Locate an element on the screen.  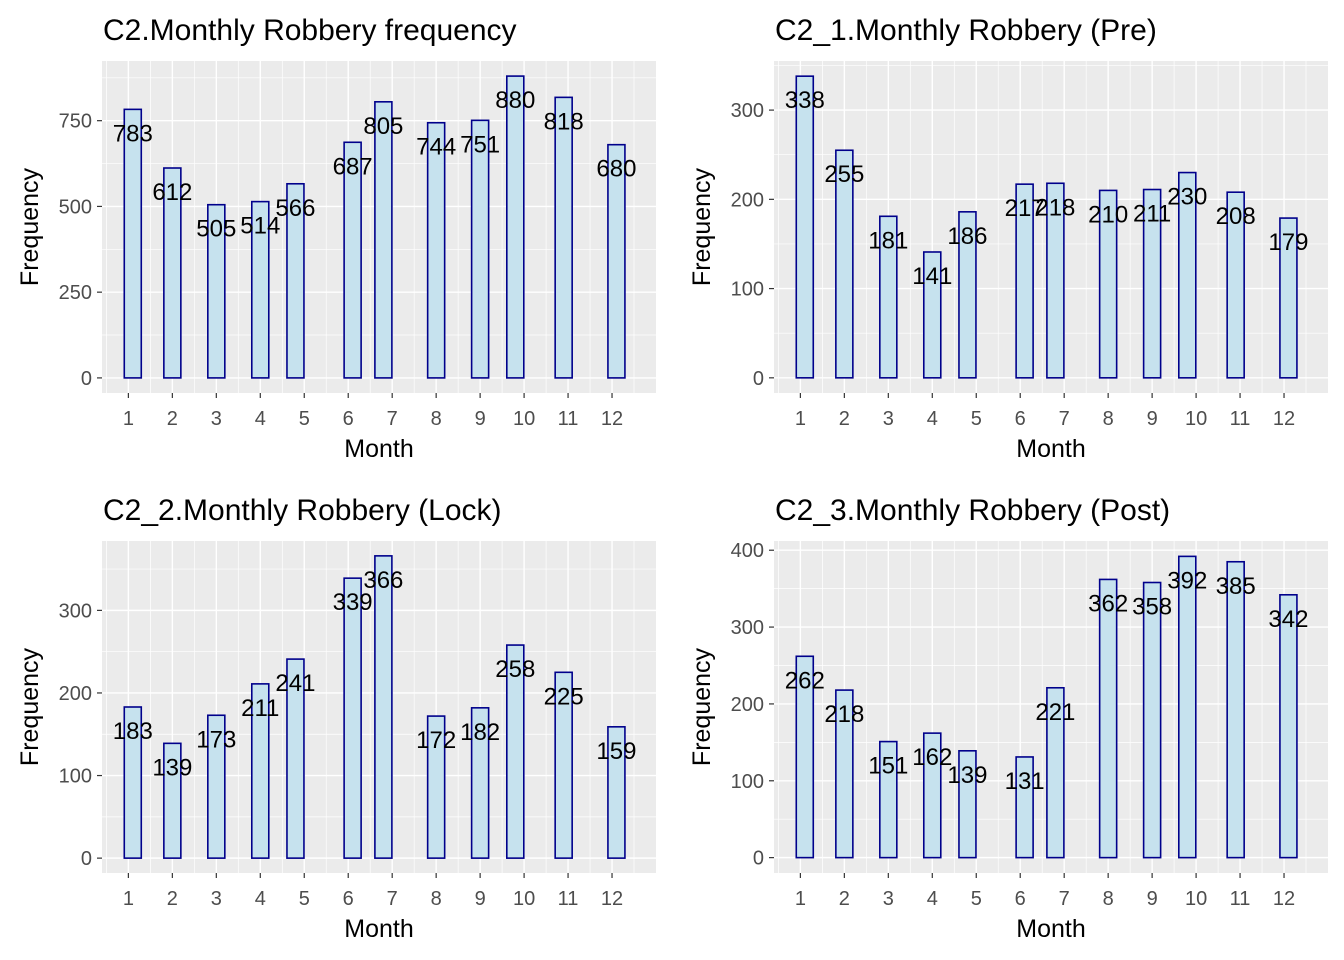
data-label: 181 is located at coordinates (888, 240).